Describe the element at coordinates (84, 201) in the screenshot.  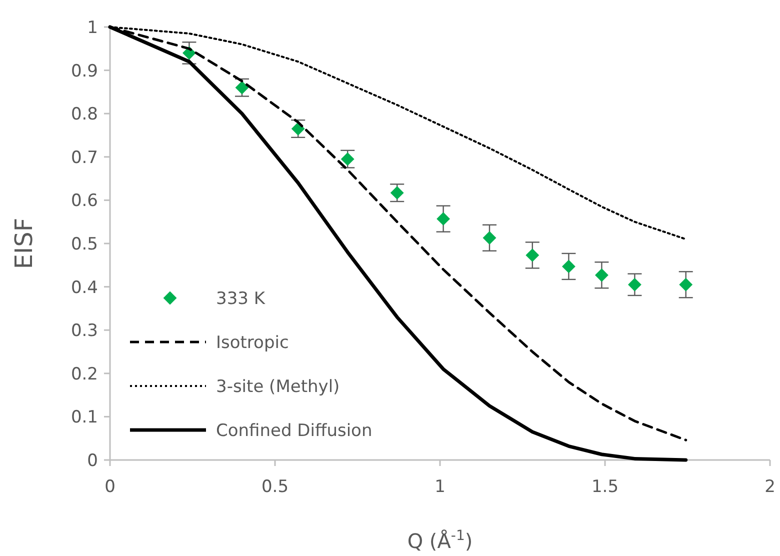
I see `y-tick-label: 0.6` at that location.